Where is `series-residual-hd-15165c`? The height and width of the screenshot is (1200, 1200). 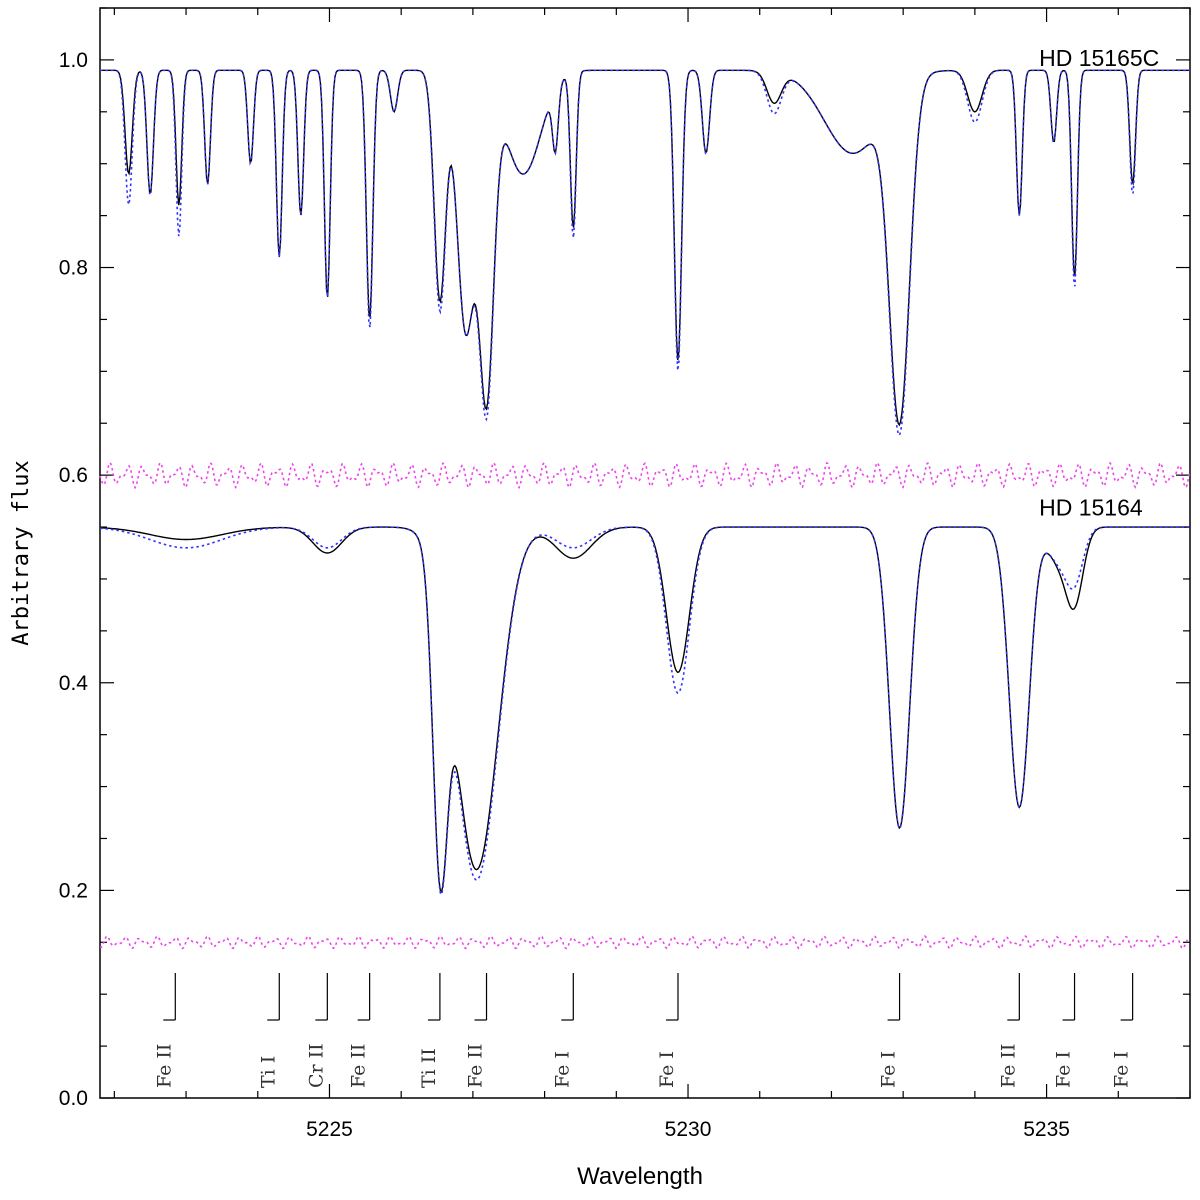
series-residual-hd-15165c is located at coordinates (645, 475).